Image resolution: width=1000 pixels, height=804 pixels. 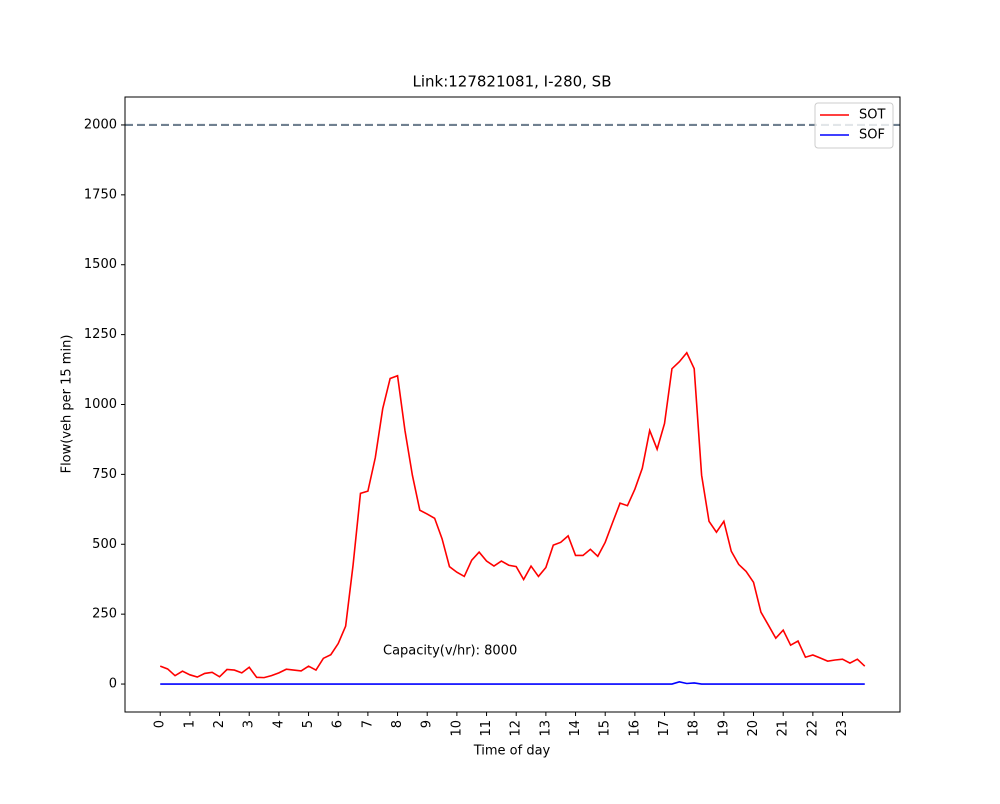 What do you see at coordinates (545, 728) in the screenshot?
I see `x-tick-label: 13` at bounding box center [545, 728].